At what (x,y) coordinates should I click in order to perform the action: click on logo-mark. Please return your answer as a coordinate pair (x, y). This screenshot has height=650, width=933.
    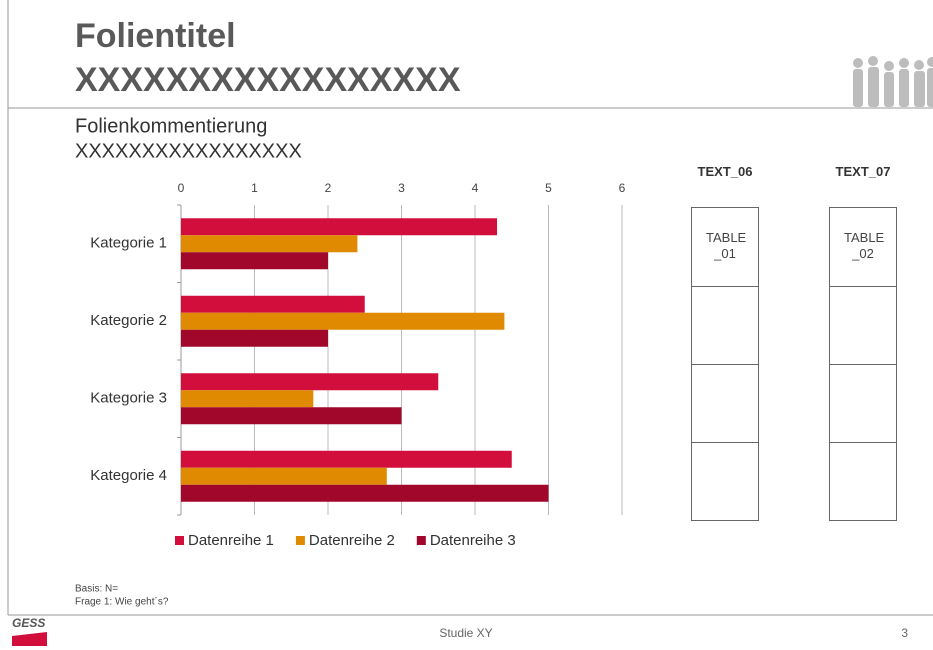
    Looking at the image, I should click on (29, 639).